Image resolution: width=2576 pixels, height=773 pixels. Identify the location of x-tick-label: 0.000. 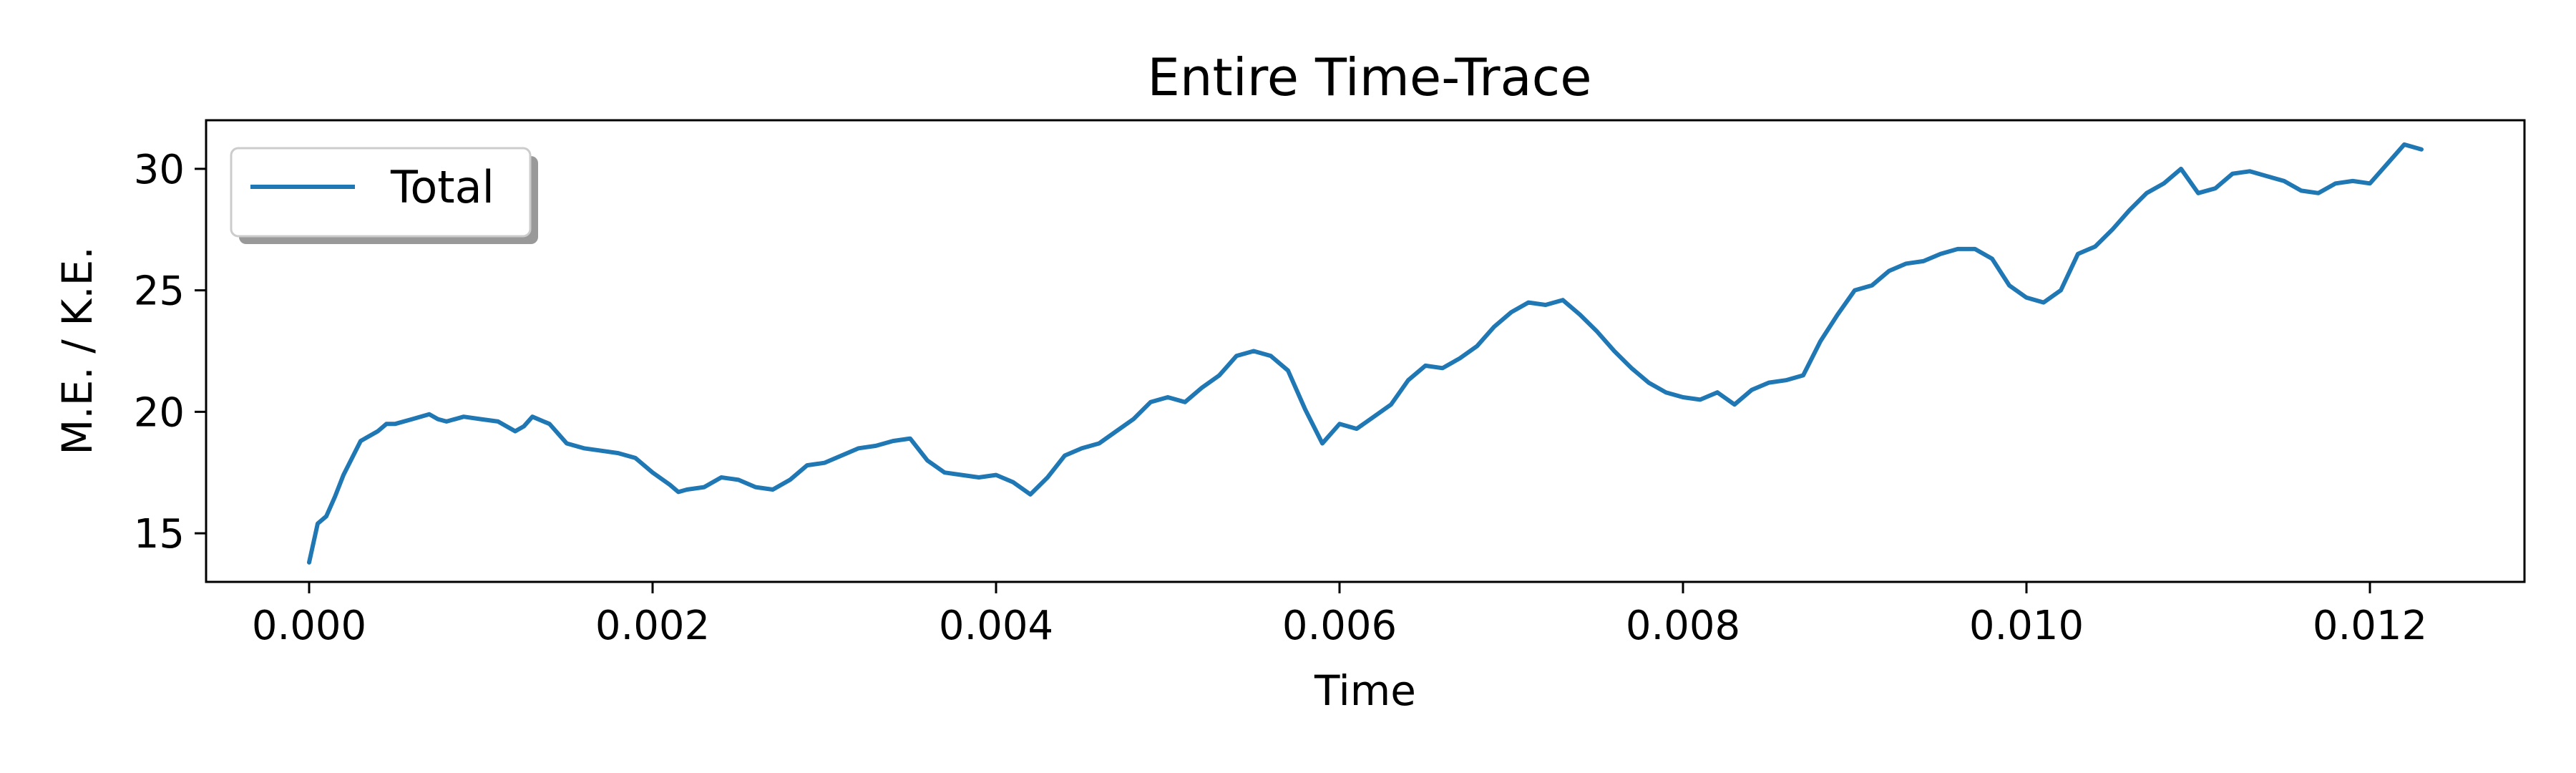
(309, 626).